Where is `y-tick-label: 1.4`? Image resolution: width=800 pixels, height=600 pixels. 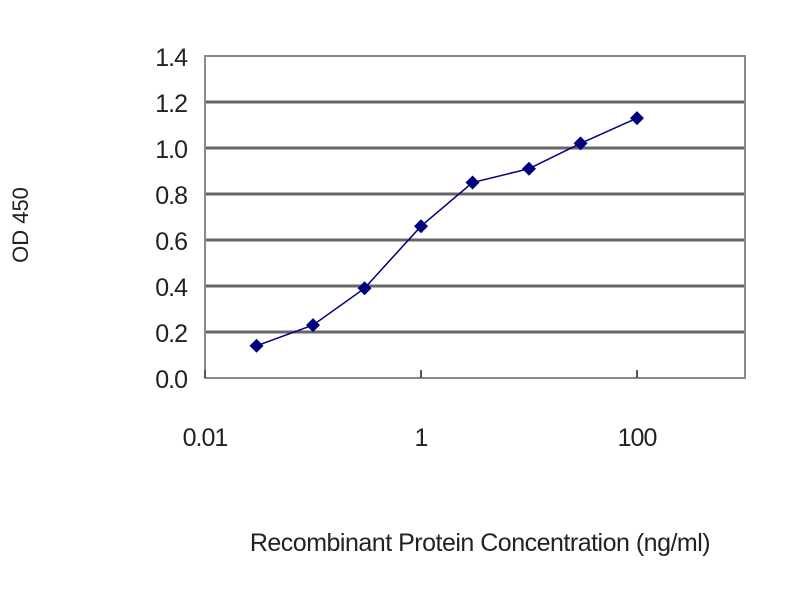
y-tick-label: 1.4 is located at coordinates (171, 58).